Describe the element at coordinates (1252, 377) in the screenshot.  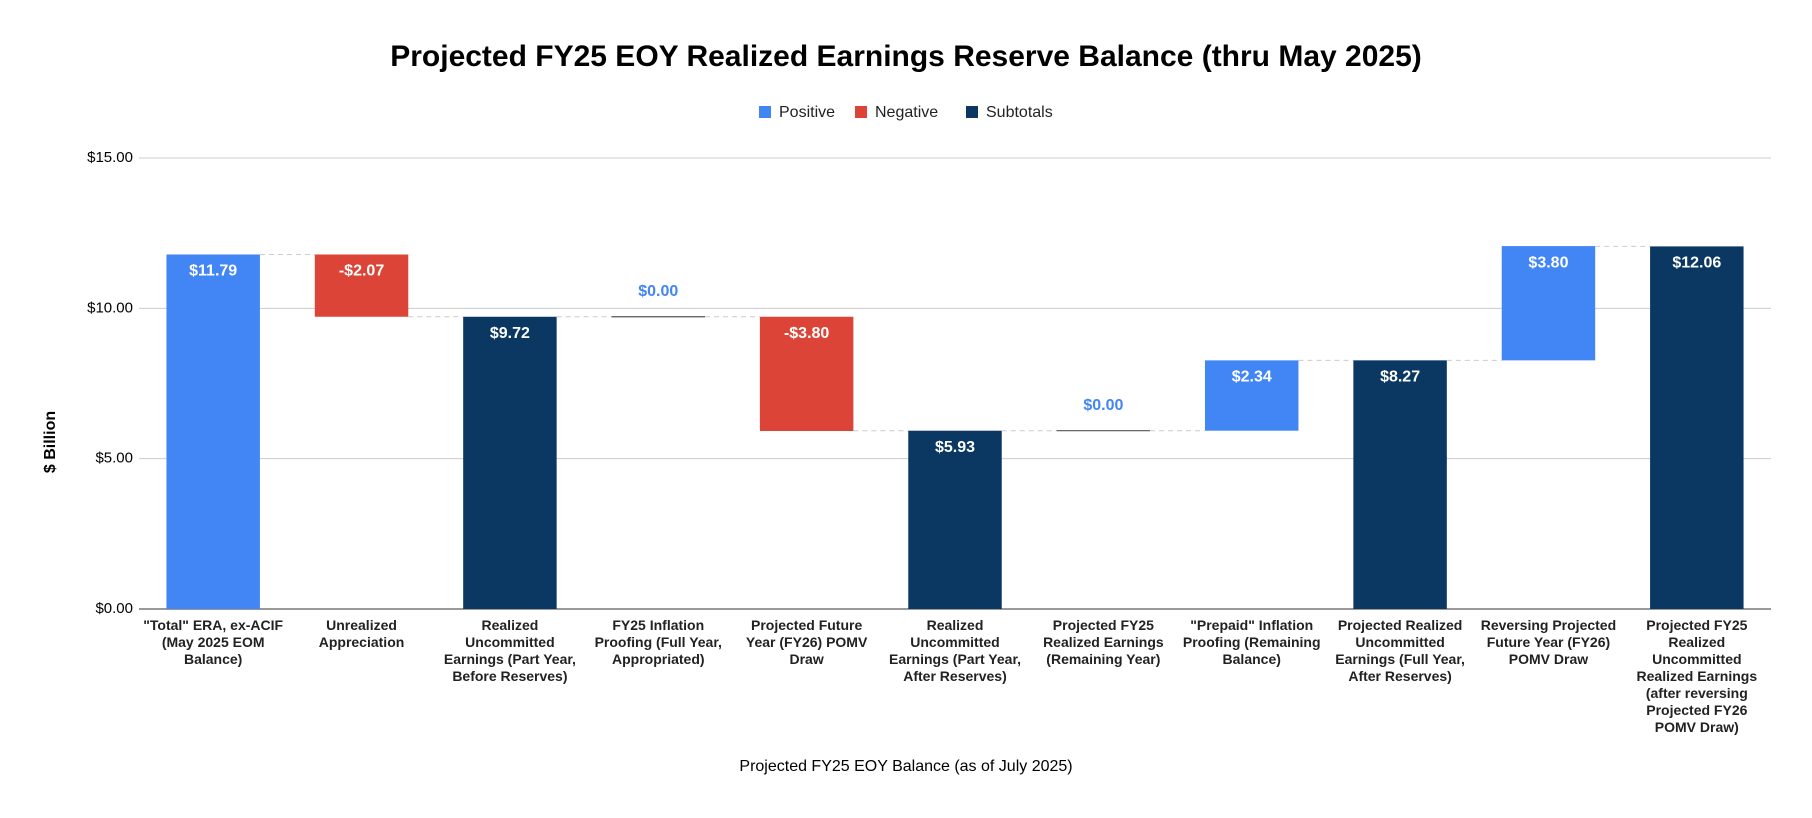
I see `value-label: $2.34` at that location.